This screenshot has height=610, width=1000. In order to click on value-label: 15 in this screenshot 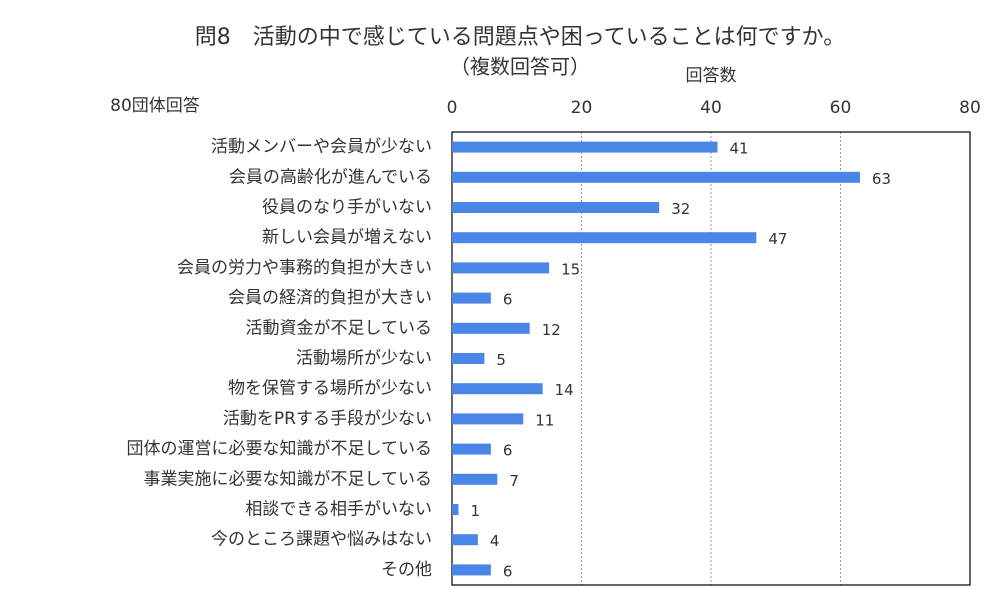, I will do `click(570, 269)`.